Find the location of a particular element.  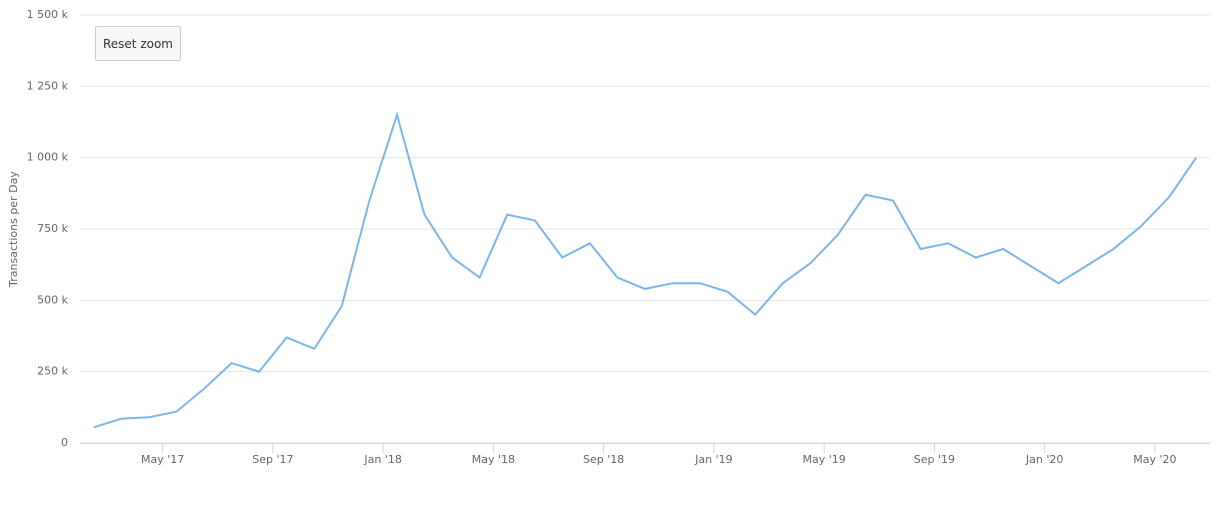

y-tick-label: 750 k is located at coordinates (52, 228).